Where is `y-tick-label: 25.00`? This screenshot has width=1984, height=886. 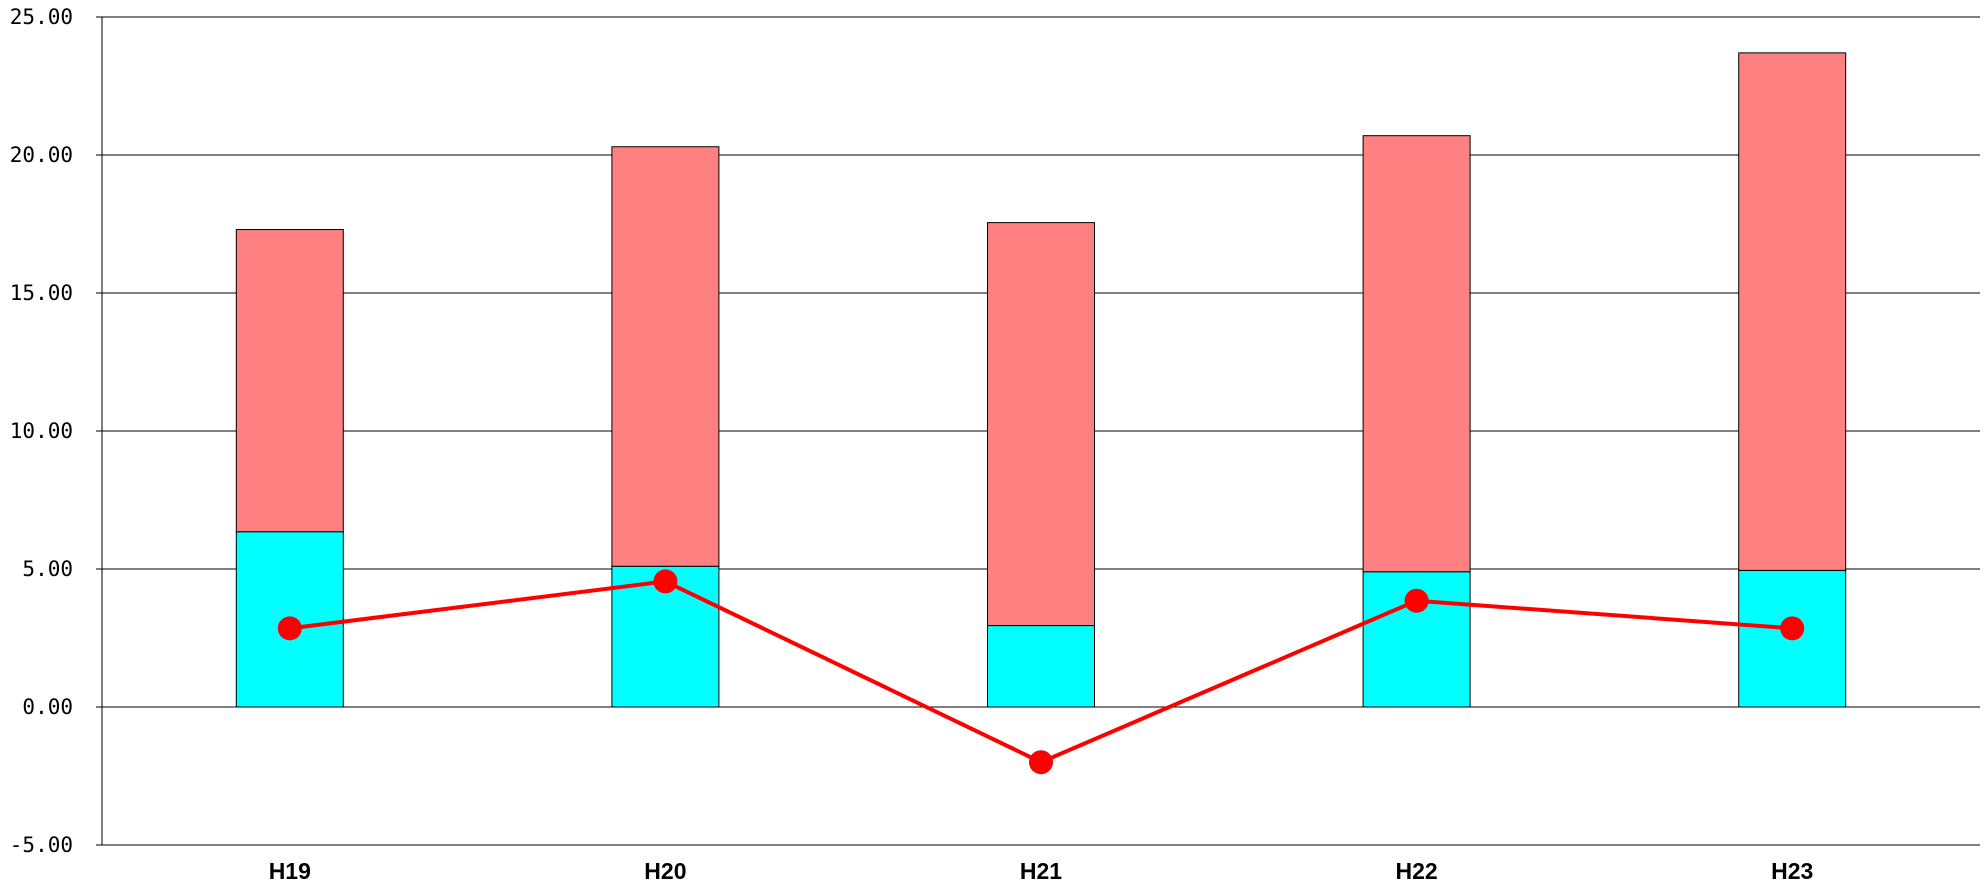 y-tick-label: 25.00 is located at coordinates (41, 17).